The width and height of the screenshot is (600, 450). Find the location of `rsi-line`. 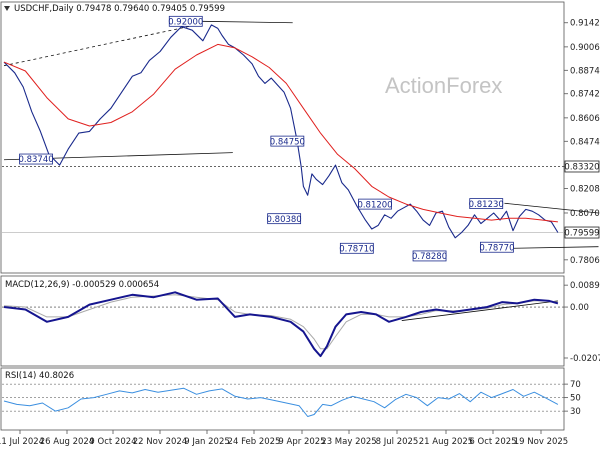

rsi-line is located at coordinates (281, 402).